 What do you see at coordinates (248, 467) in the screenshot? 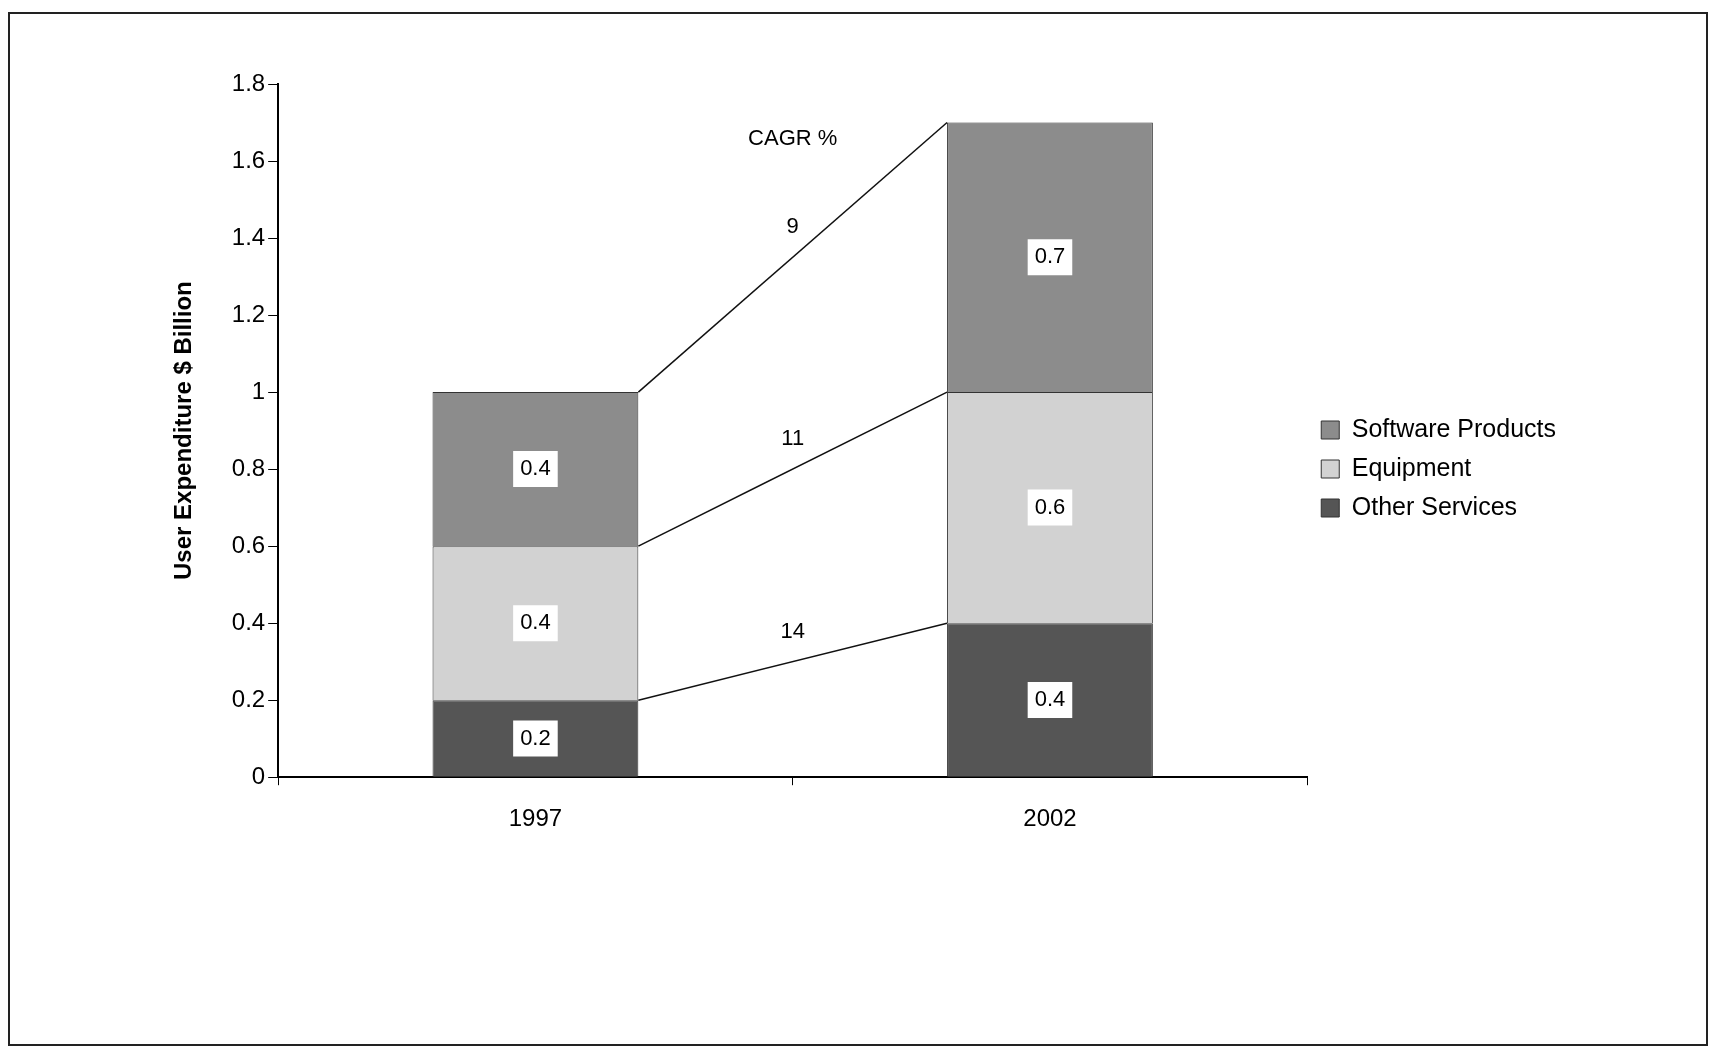
I see `y-tick-label: 0.8` at bounding box center [248, 467].